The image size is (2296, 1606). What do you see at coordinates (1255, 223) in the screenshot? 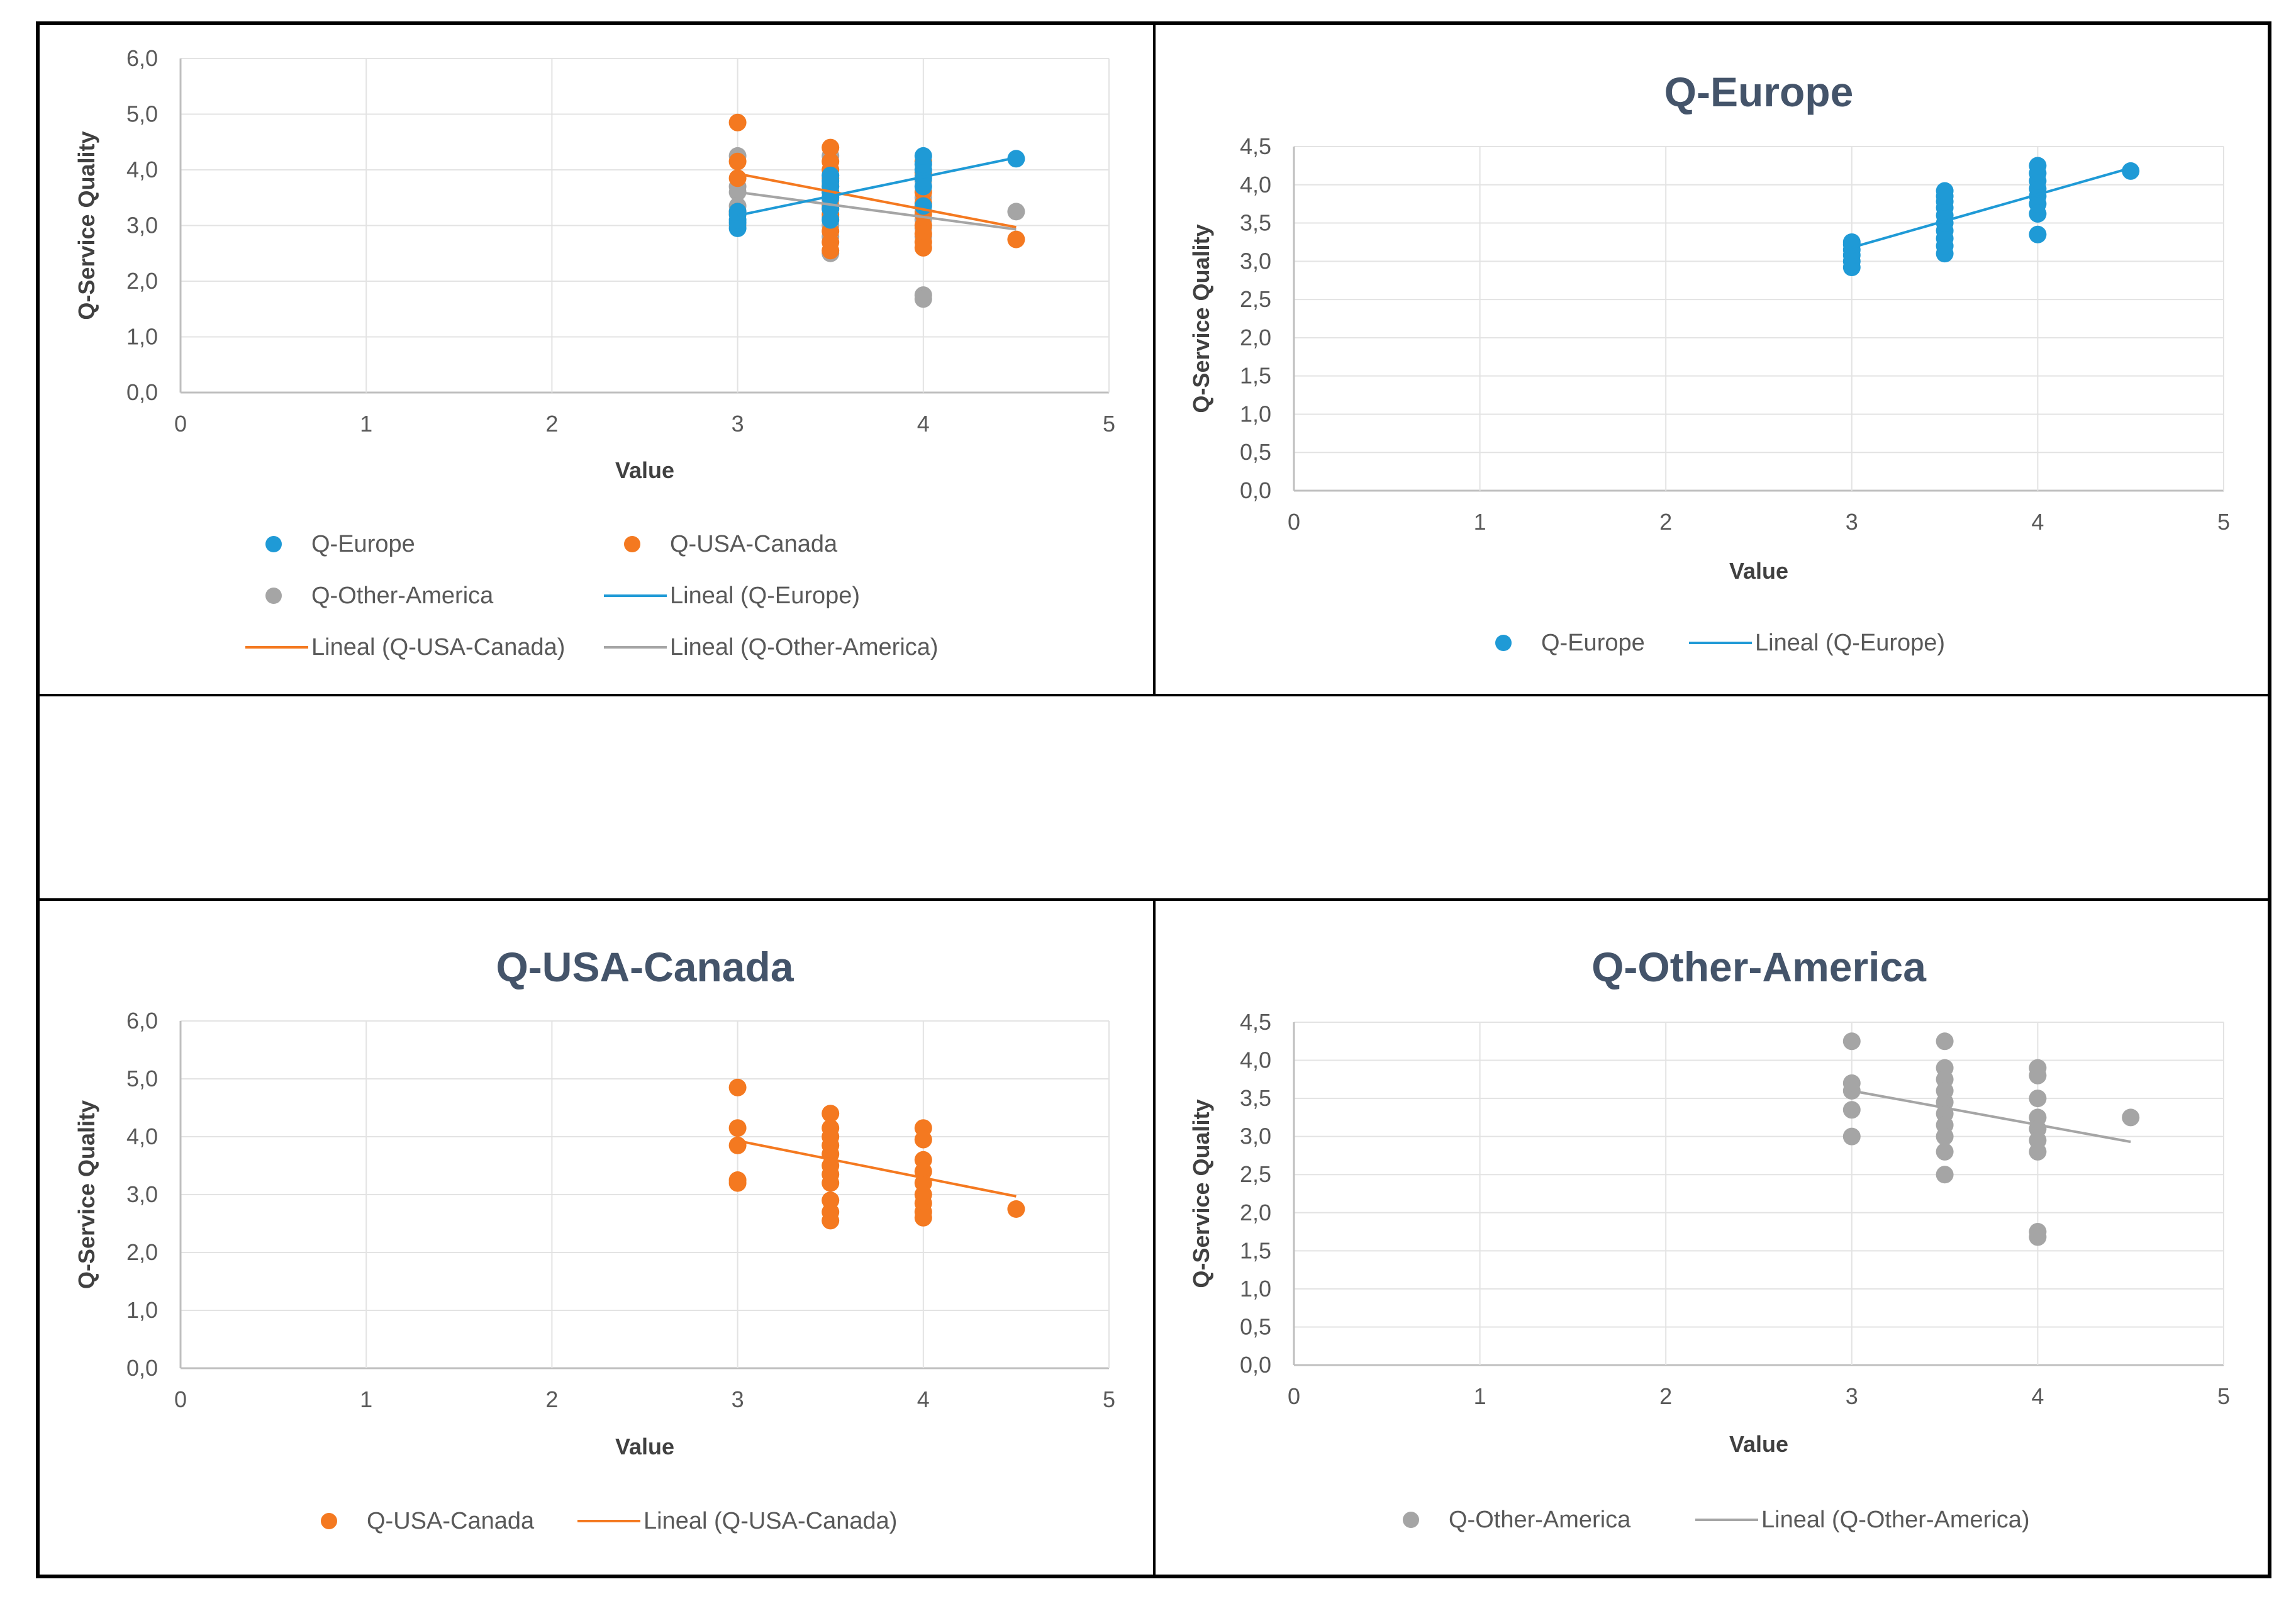
I see `y-tick-label: 3,5` at bounding box center [1255, 223].